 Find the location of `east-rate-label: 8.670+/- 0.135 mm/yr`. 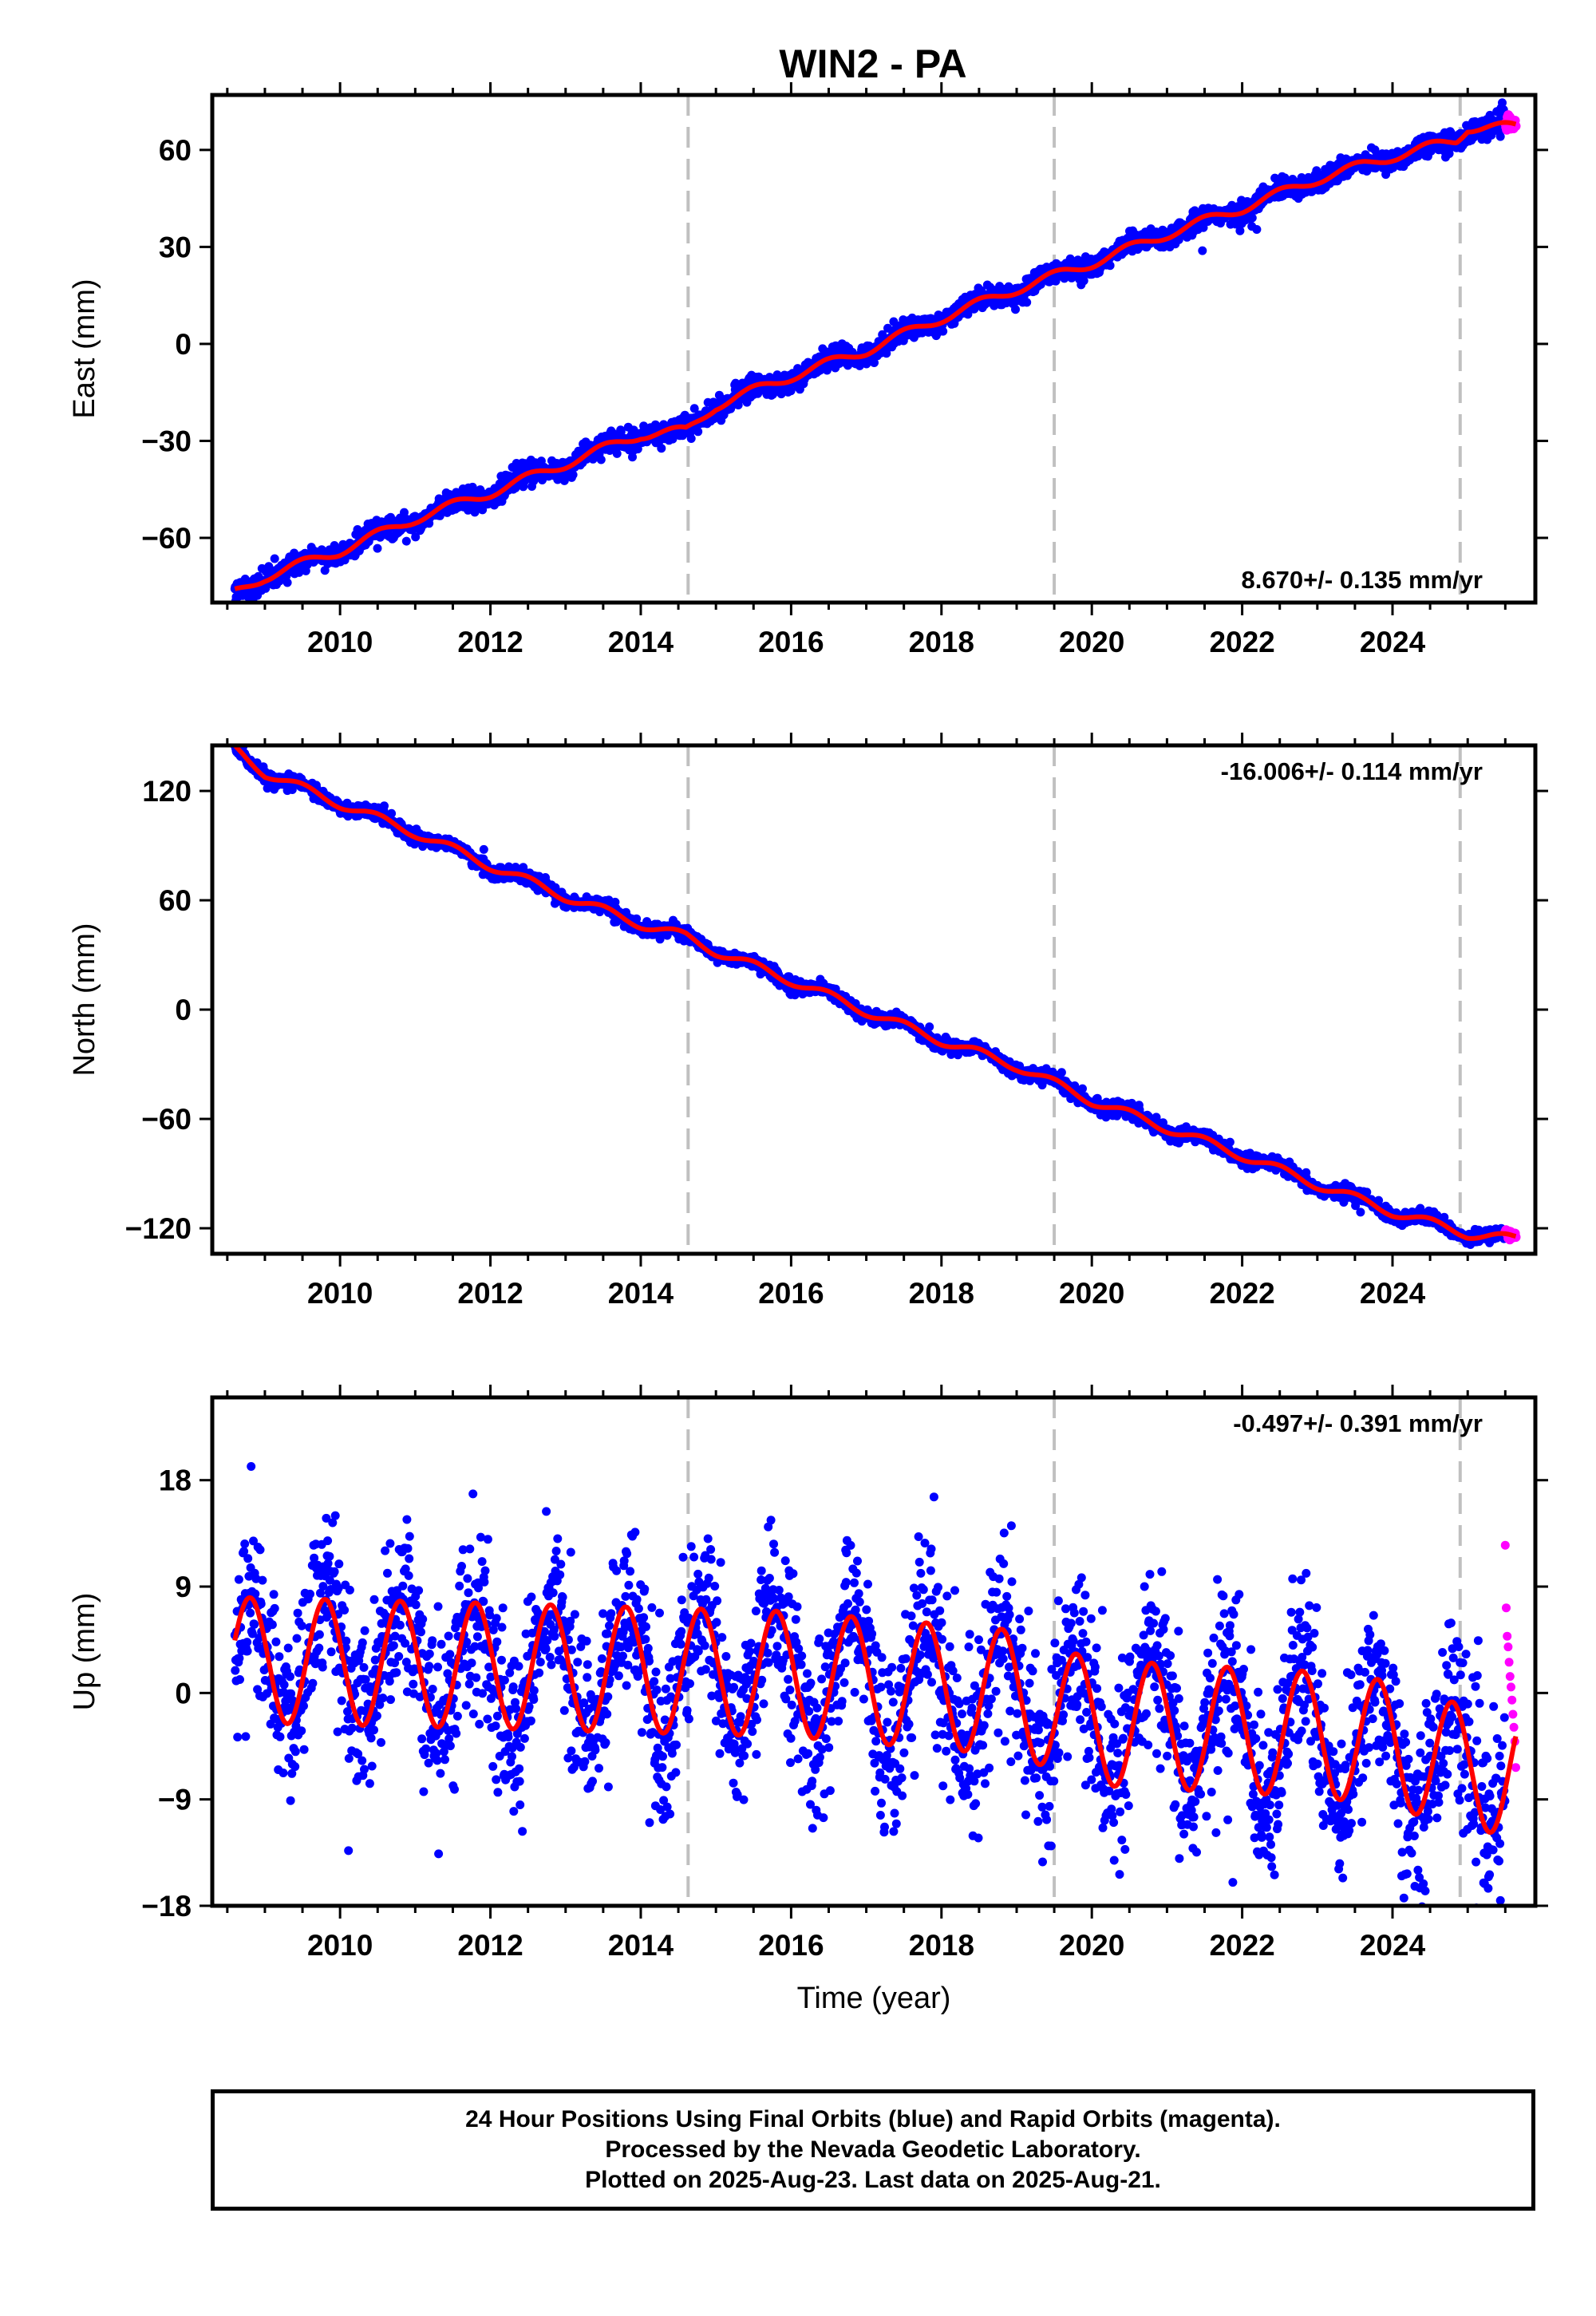

east-rate-label: 8.670+/- 0.135 mm/yr is located at coordinates (1362, 580).